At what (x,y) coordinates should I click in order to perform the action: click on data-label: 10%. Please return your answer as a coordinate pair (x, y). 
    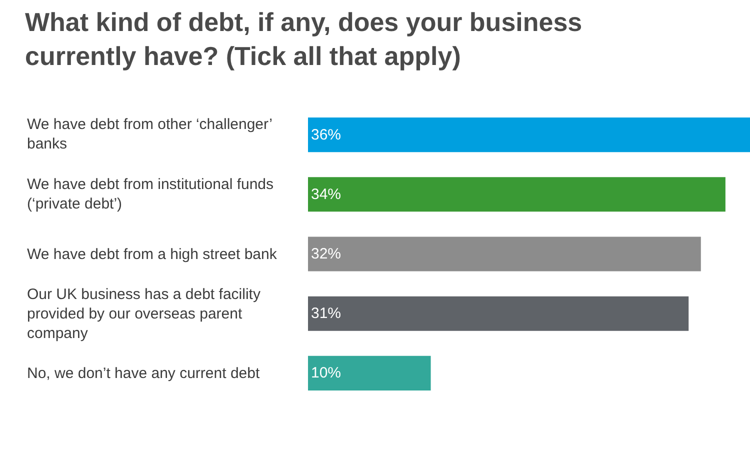
    Looking at the image, I should click on (326, 373).